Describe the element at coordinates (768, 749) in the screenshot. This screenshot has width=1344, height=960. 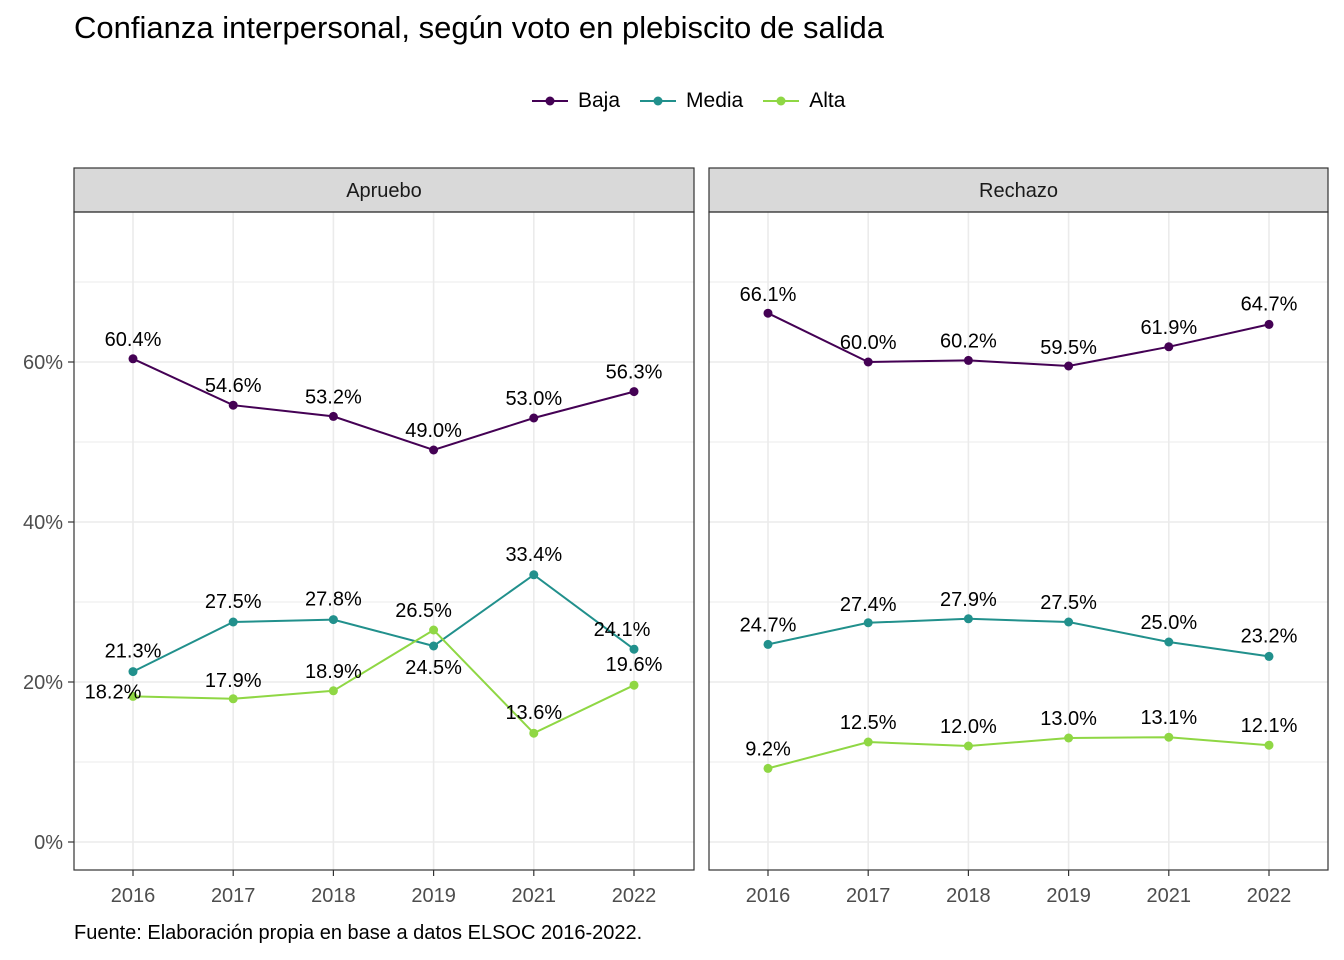
I see `data-label-alta: 9.2%` at that location.